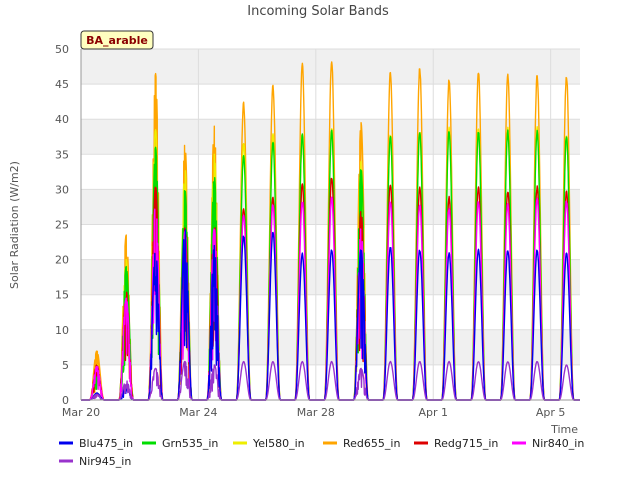 The image size is (640, 480). I want to click on legend-item: Grn535_in, so click(180, 443).